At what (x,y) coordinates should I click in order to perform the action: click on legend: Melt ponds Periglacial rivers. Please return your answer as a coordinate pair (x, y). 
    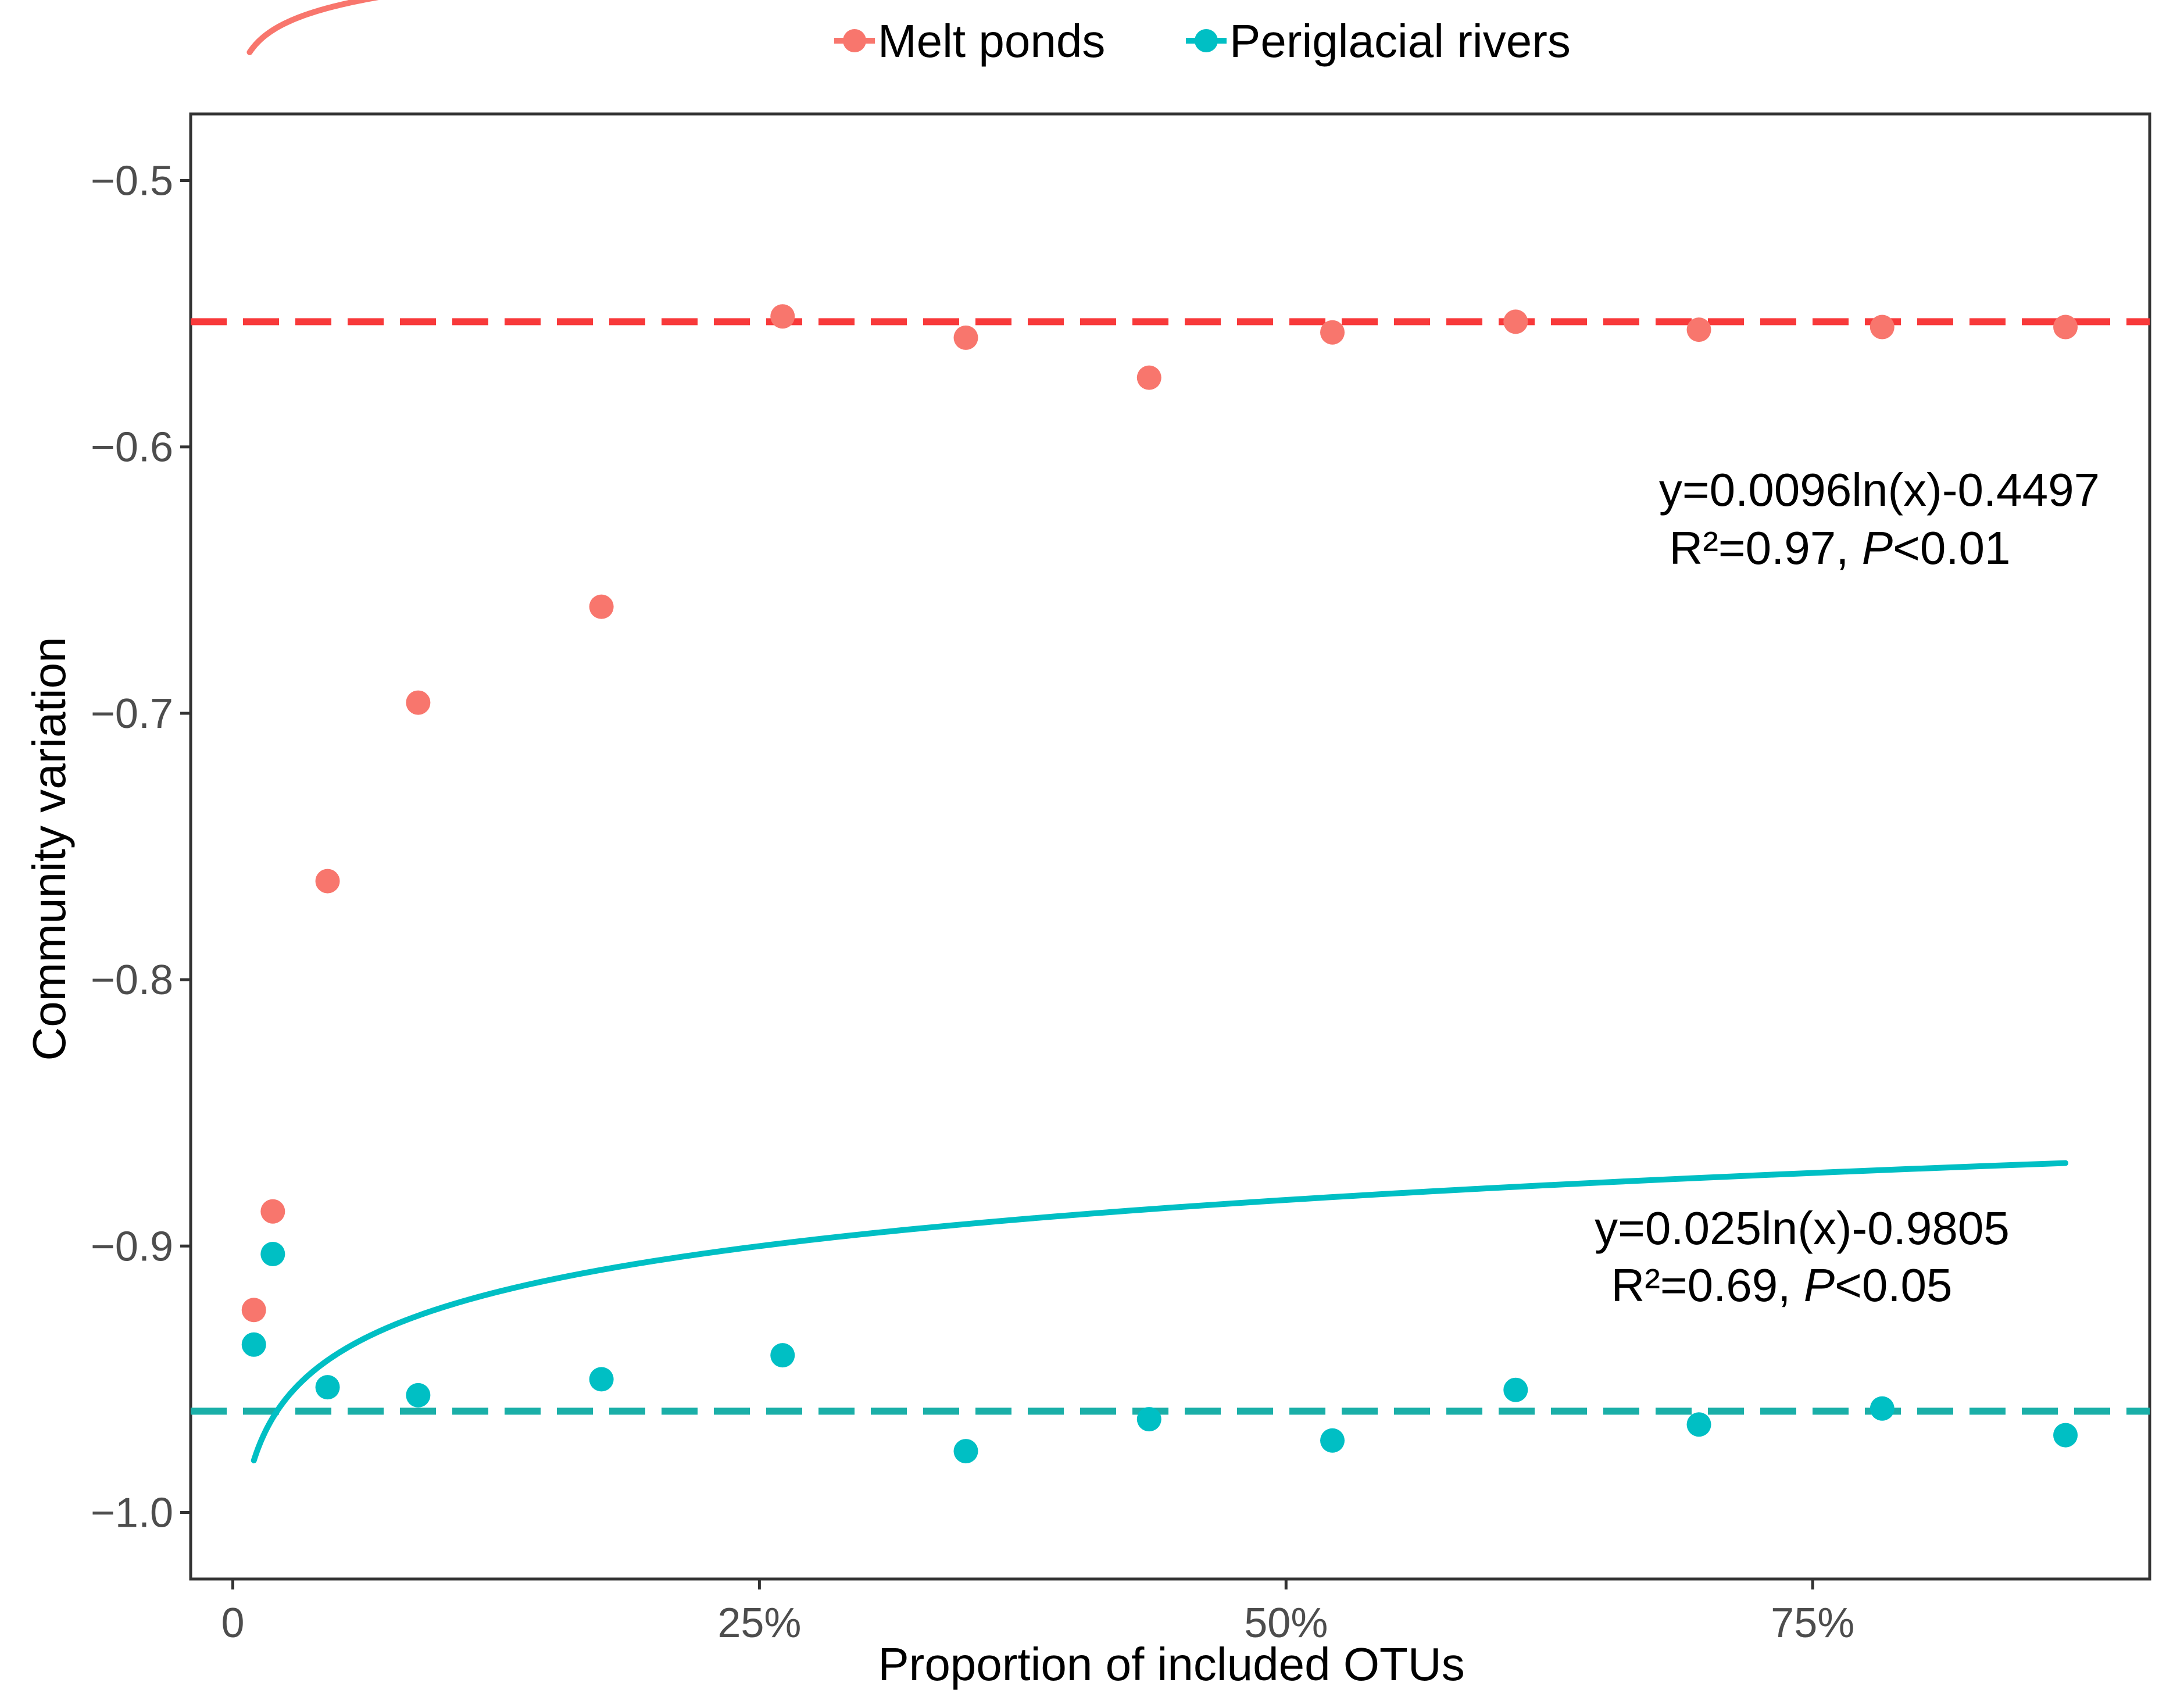
    Looking at the image, I should click on (1203, 41).